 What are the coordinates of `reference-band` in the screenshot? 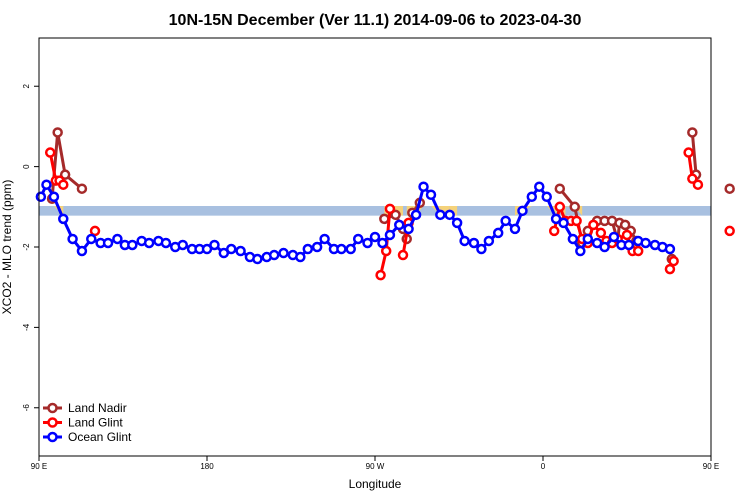 It's located at (375, 211).